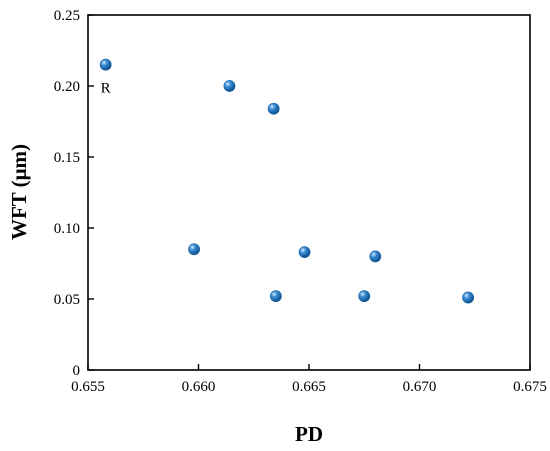  What do you see at coordinates (106, 89) in the screenshot?
I see `point-label: R` at bounding box center [106, 89].